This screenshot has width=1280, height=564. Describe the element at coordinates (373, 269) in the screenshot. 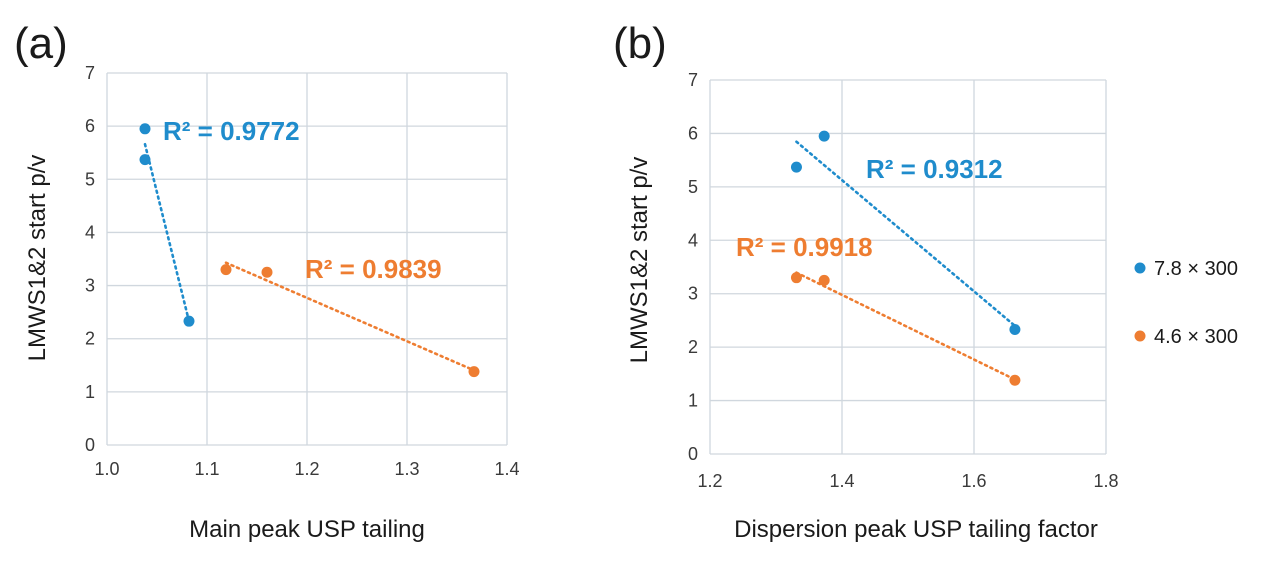

I see `r-squared-label: R² = 0.9839` at that location.